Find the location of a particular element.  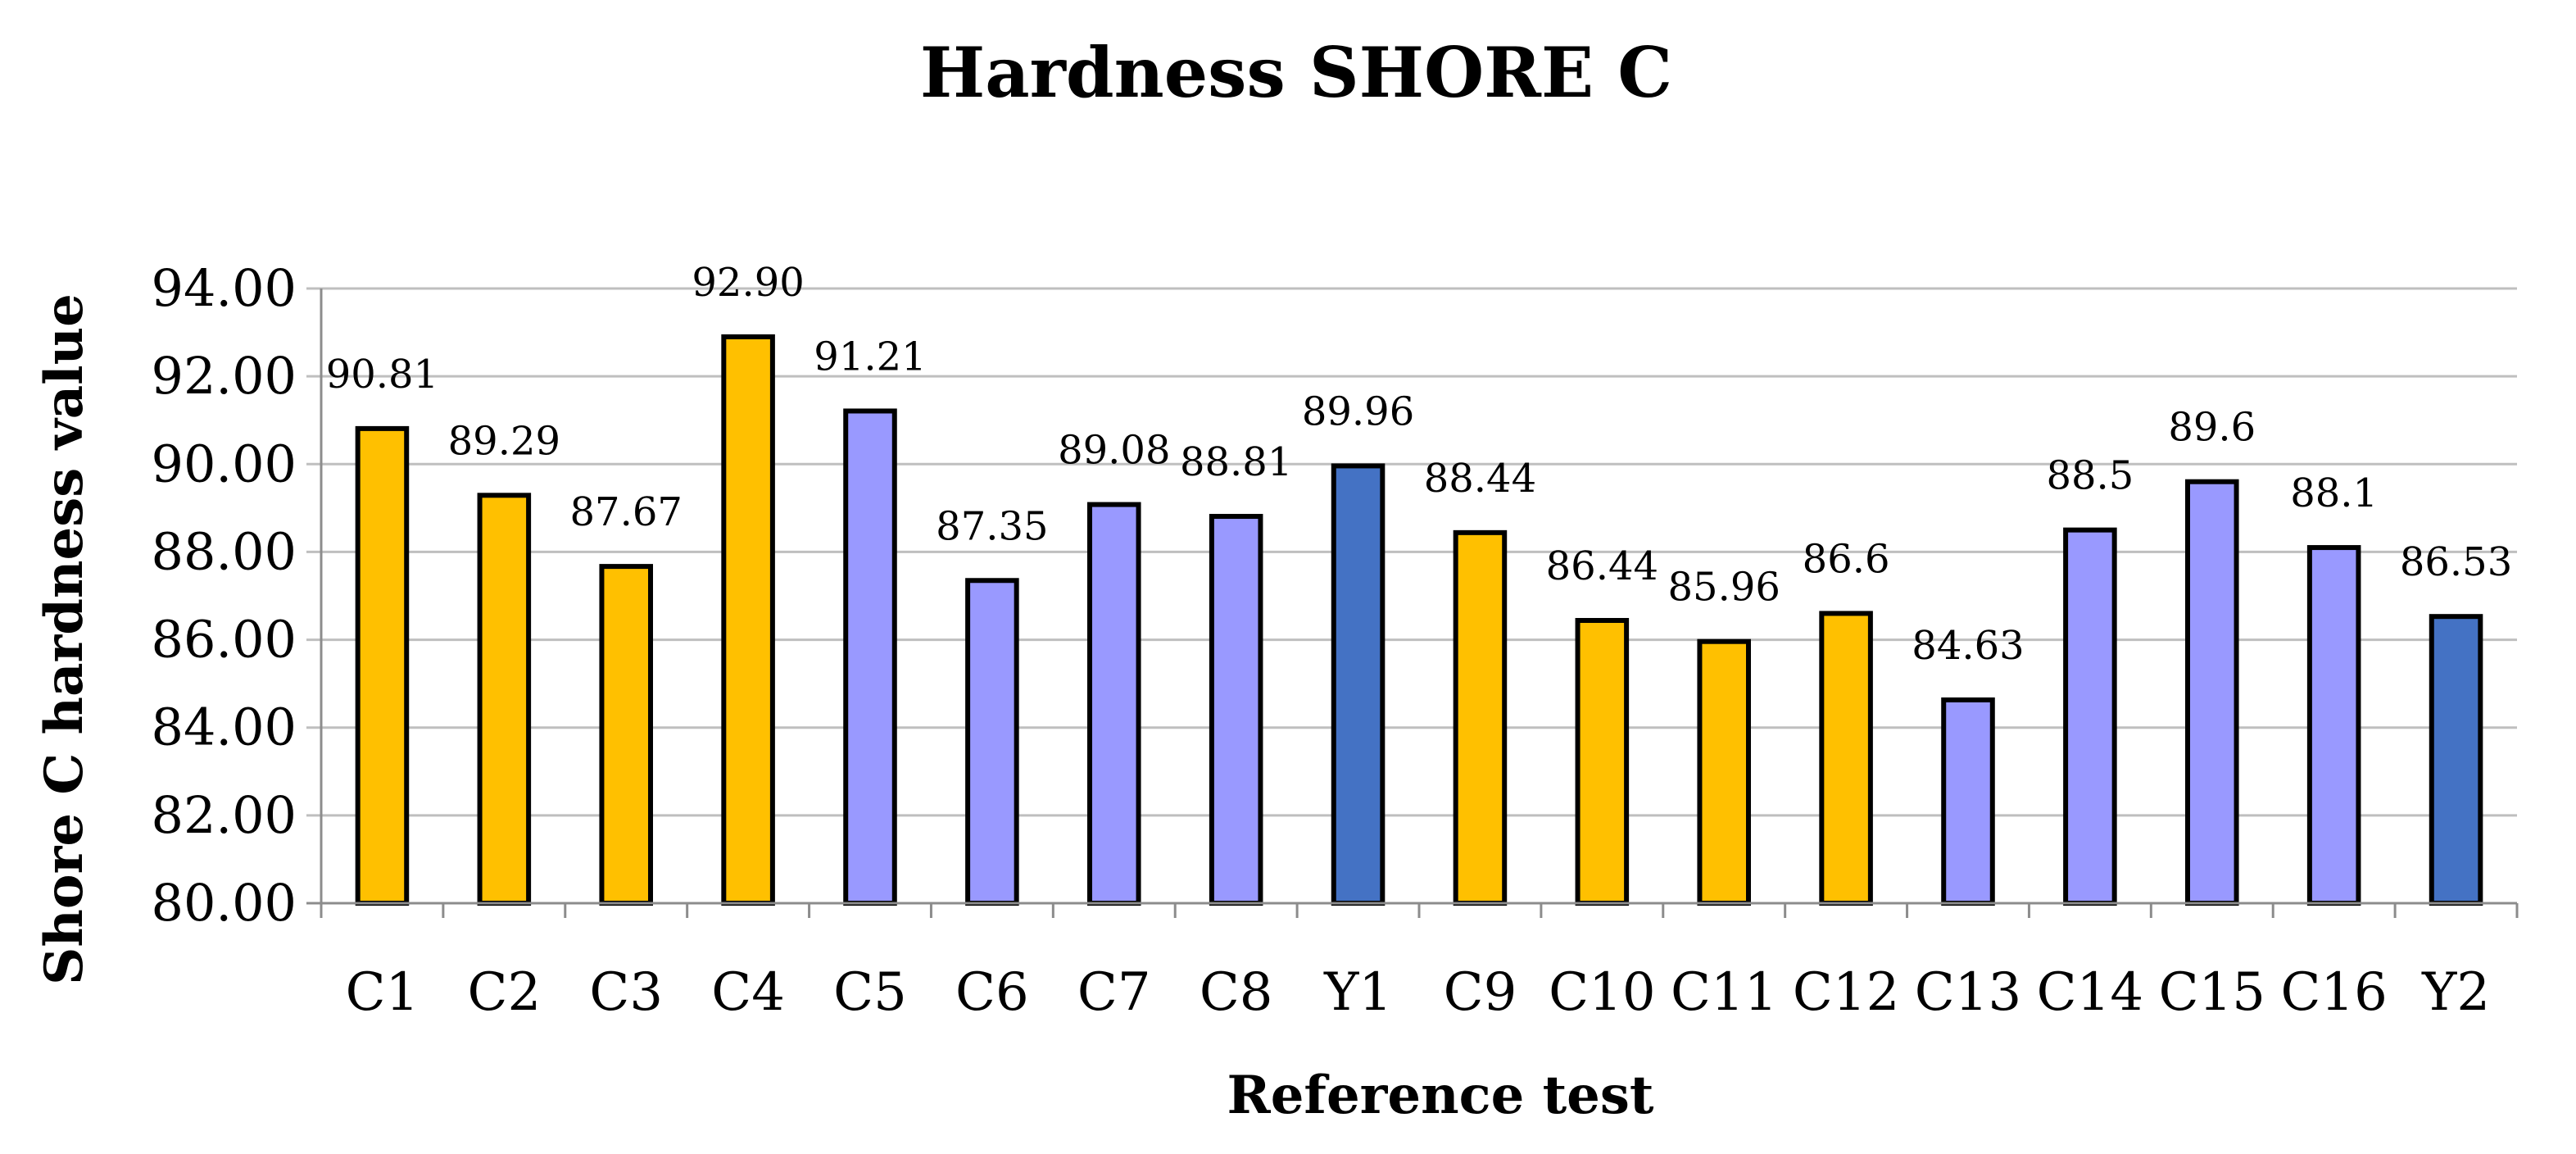

bar-c14 is located at coordinates (2090, 716).